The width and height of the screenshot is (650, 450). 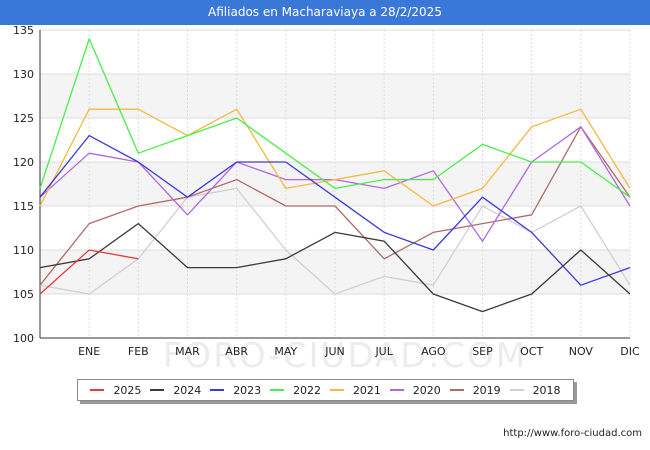 What do you see at coordinates (546, 390) in the screenshot?
I see `legend-label: 2018` at bounding box center [546, 390].